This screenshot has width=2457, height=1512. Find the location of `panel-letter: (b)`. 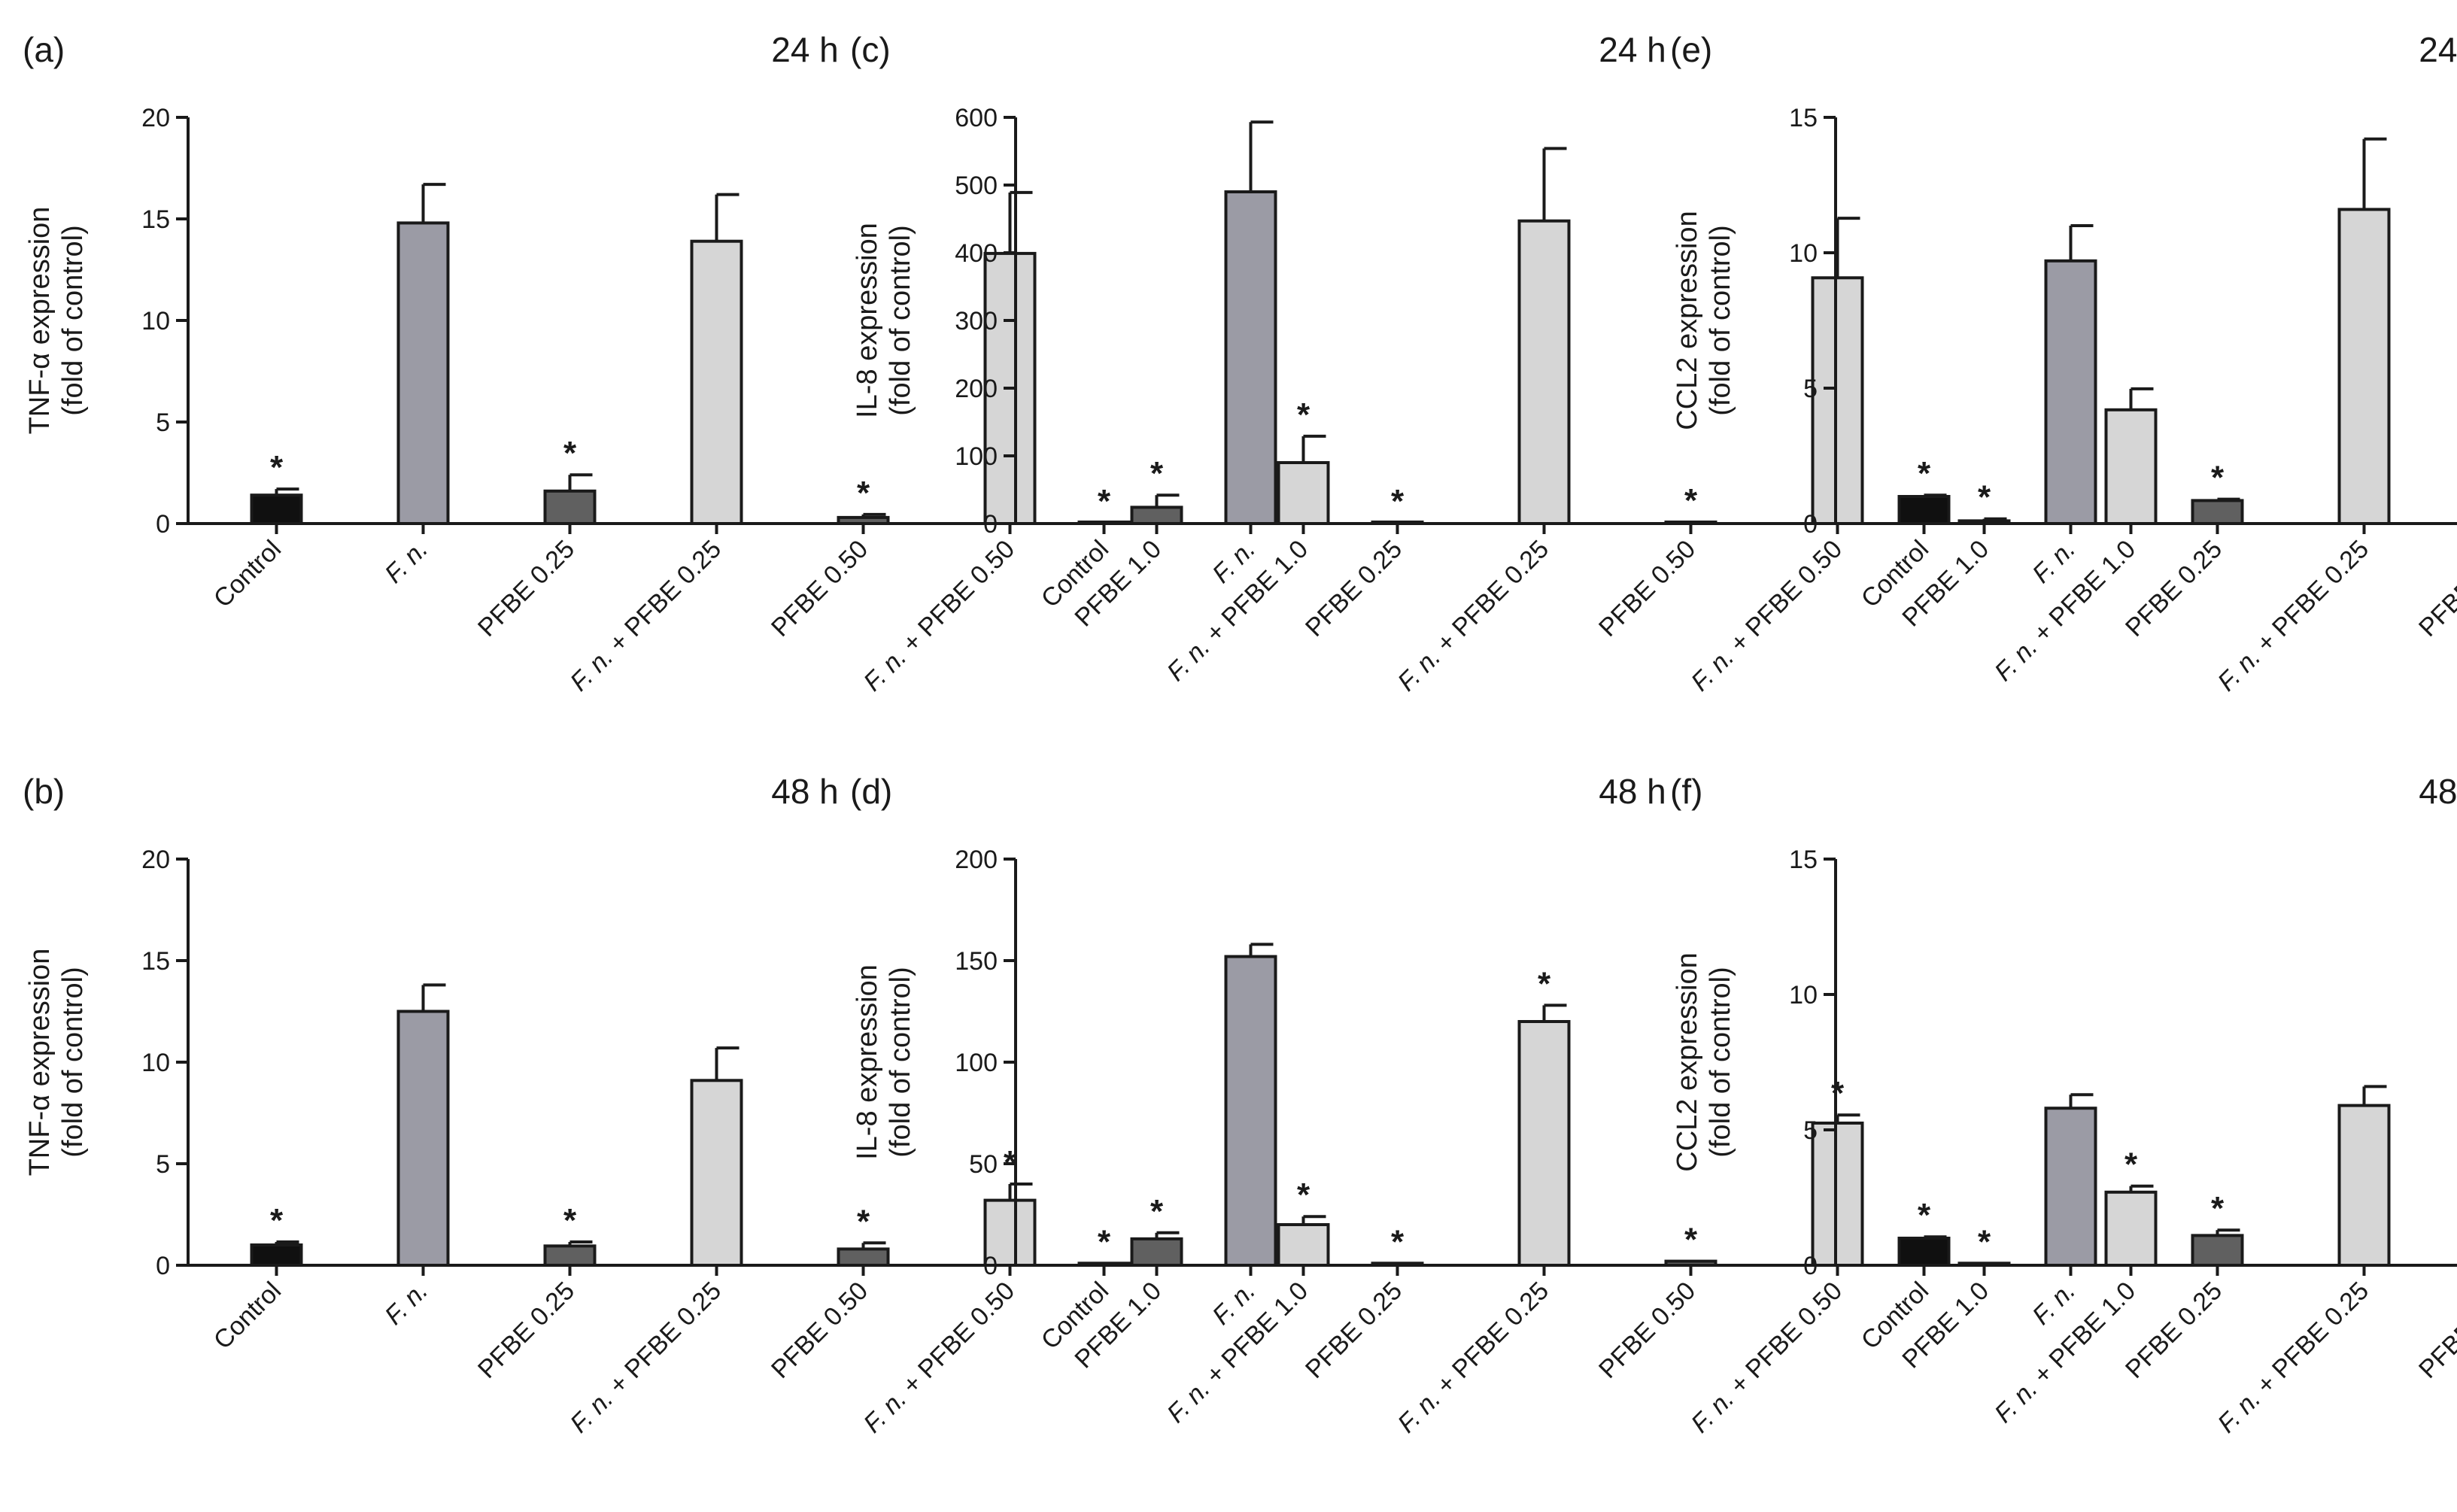

panel-letter: (b) is located at coordinates (44, 791).